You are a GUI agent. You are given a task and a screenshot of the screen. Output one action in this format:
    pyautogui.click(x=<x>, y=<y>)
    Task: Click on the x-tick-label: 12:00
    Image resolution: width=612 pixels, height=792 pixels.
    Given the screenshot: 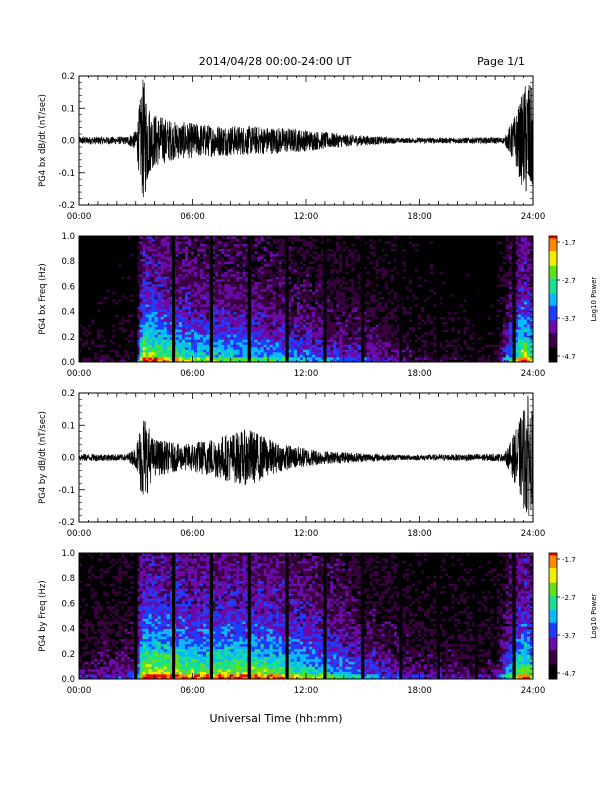 What is the action you would take?
    pyautogui.click(x=306, y=217)
    